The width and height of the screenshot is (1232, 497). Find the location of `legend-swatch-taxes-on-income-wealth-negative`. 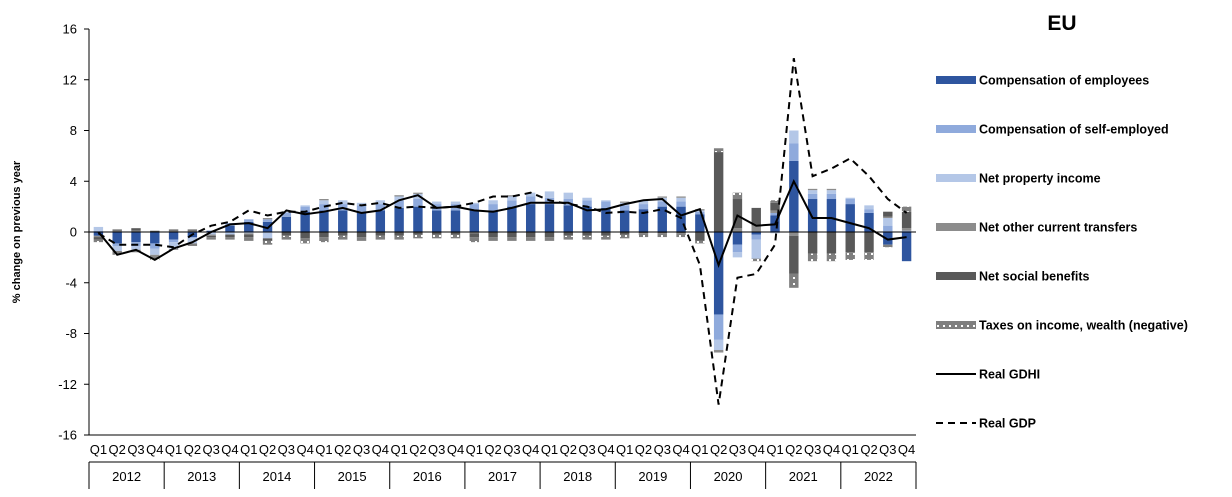

legend-swatch-taxes-on-income-wealth-negative is located at coordinates (956, 325).